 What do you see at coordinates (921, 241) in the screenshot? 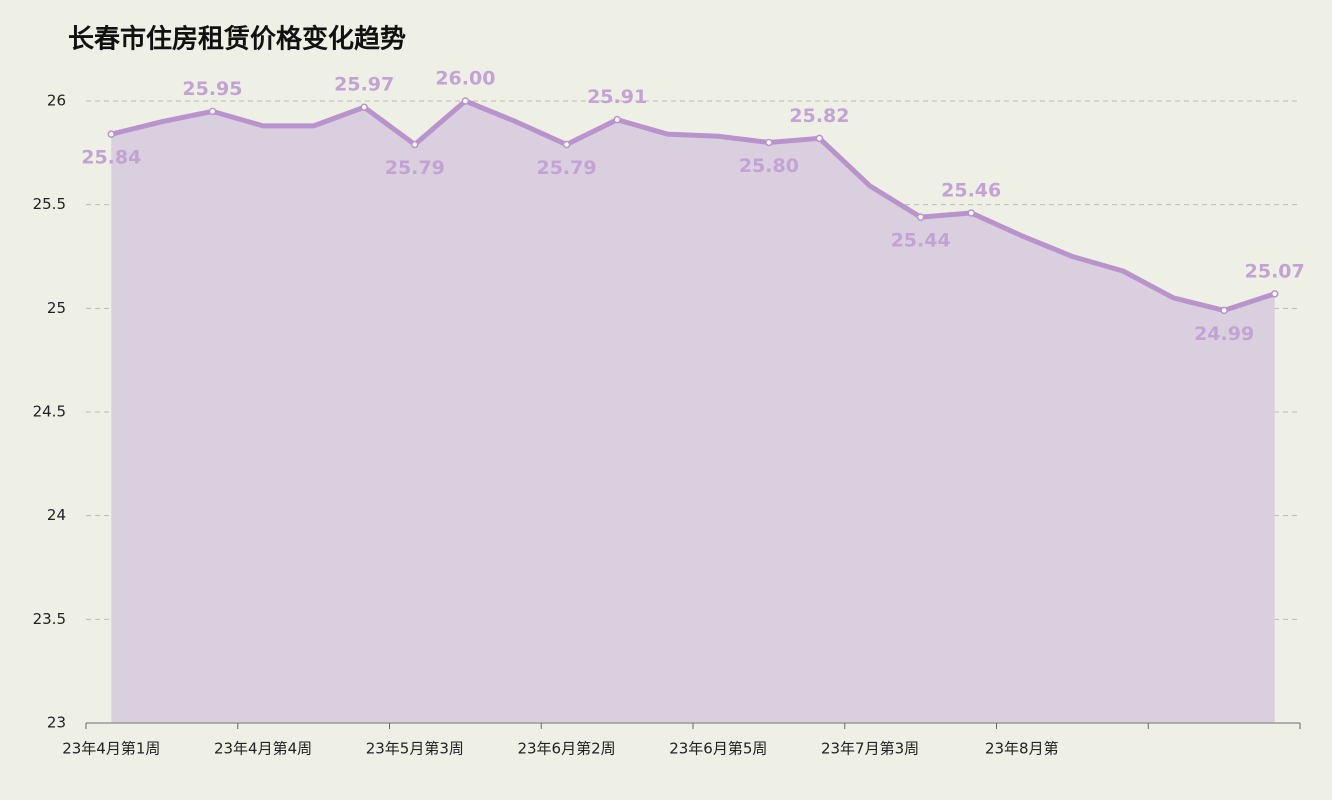
I see `value-label: 25.44` at bounding box center [921, 241].